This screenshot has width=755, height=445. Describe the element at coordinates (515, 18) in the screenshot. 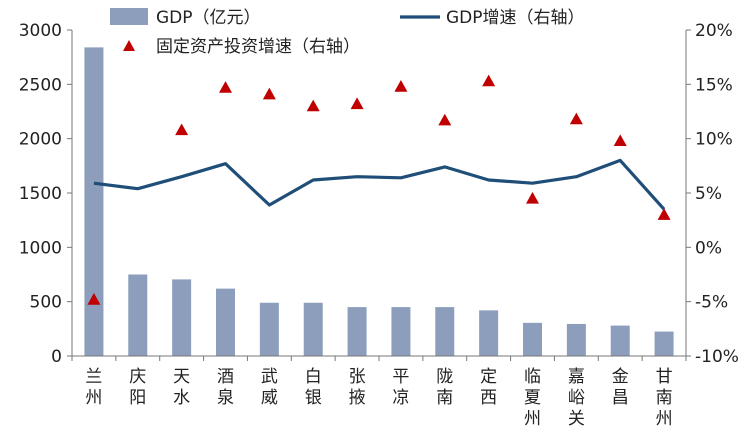

I see `legend-label-gdp-growth: GDP增速（右轴）` at that location.